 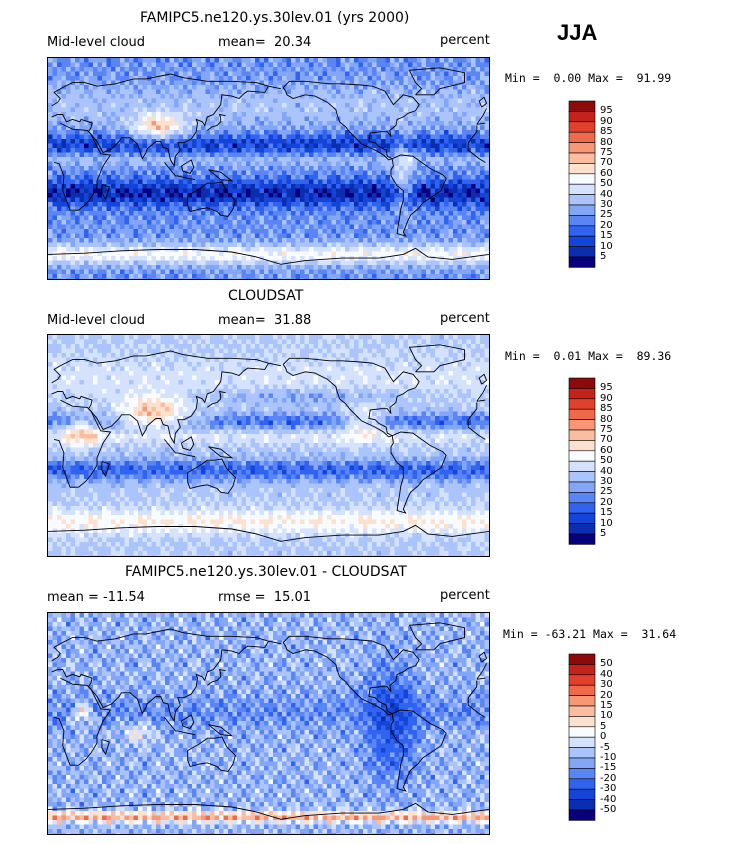 I want to click on colorbar-tick-label: -5, so click(x=605, y=747).